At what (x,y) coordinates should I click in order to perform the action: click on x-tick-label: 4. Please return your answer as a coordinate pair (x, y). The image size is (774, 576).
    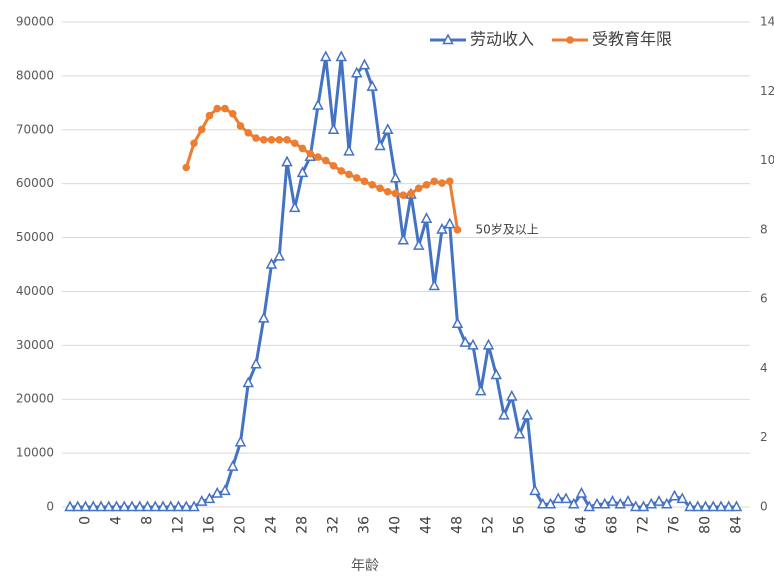
    Looking at the image, I should click on (117, 520).